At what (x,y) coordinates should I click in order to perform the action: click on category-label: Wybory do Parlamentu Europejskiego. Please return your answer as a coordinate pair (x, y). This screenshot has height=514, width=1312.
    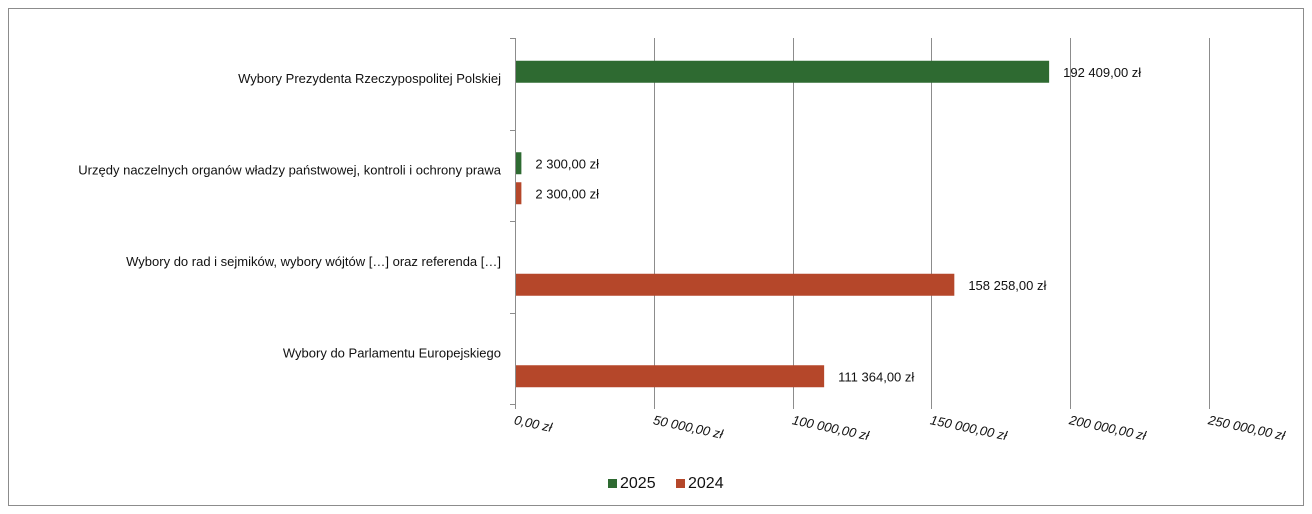
    Looking at the image, I should click on (392, 352).